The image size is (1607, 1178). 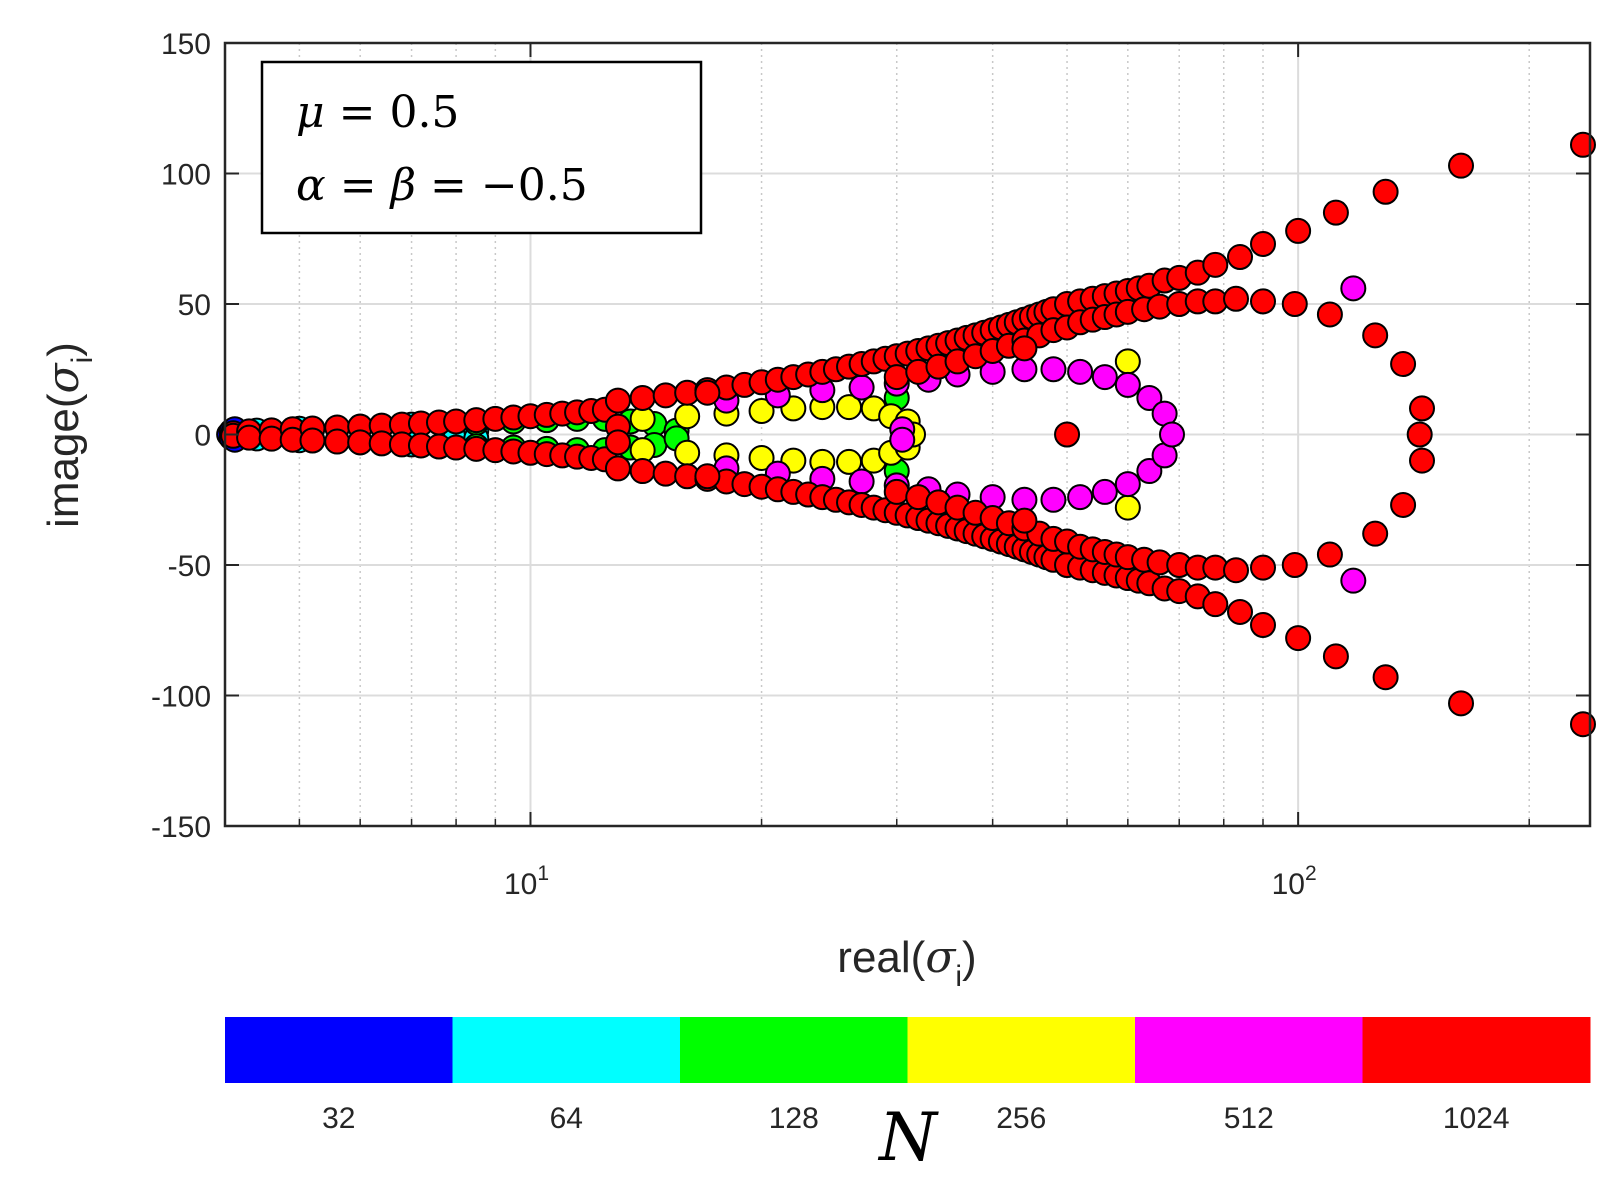 I want to click on colorbar-tick-label: 512, so click(x=1249, y=1118).